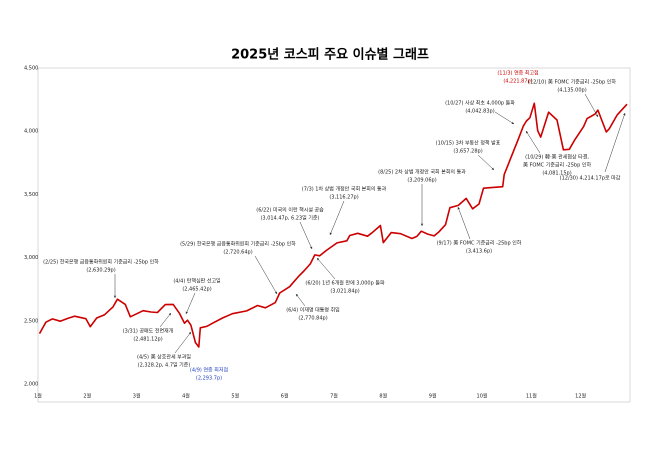 This screenshot has height=465, width=658. I want to click on y-tick-label: 2,000, so click(31, 385).